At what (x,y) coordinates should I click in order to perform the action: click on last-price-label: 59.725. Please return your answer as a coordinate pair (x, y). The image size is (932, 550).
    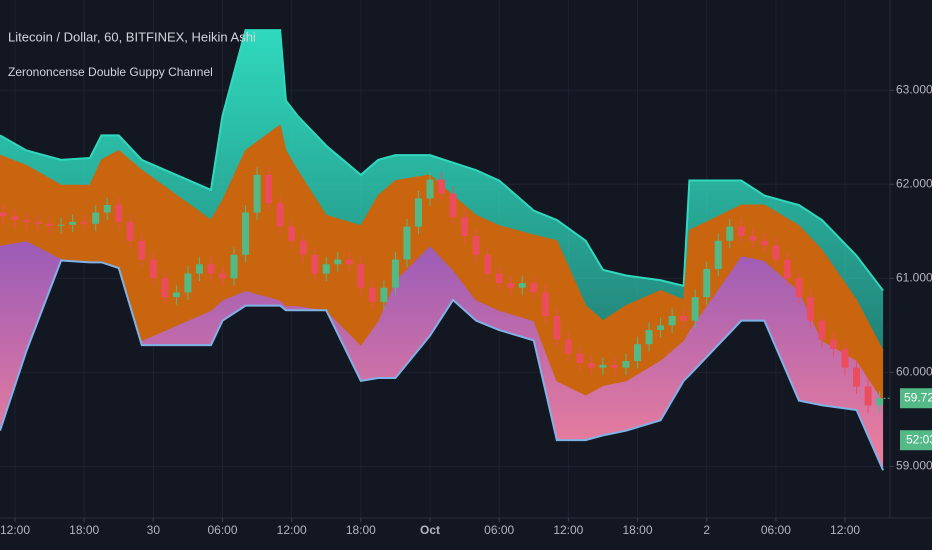
    Looking at the image, I should click on (918, 397).